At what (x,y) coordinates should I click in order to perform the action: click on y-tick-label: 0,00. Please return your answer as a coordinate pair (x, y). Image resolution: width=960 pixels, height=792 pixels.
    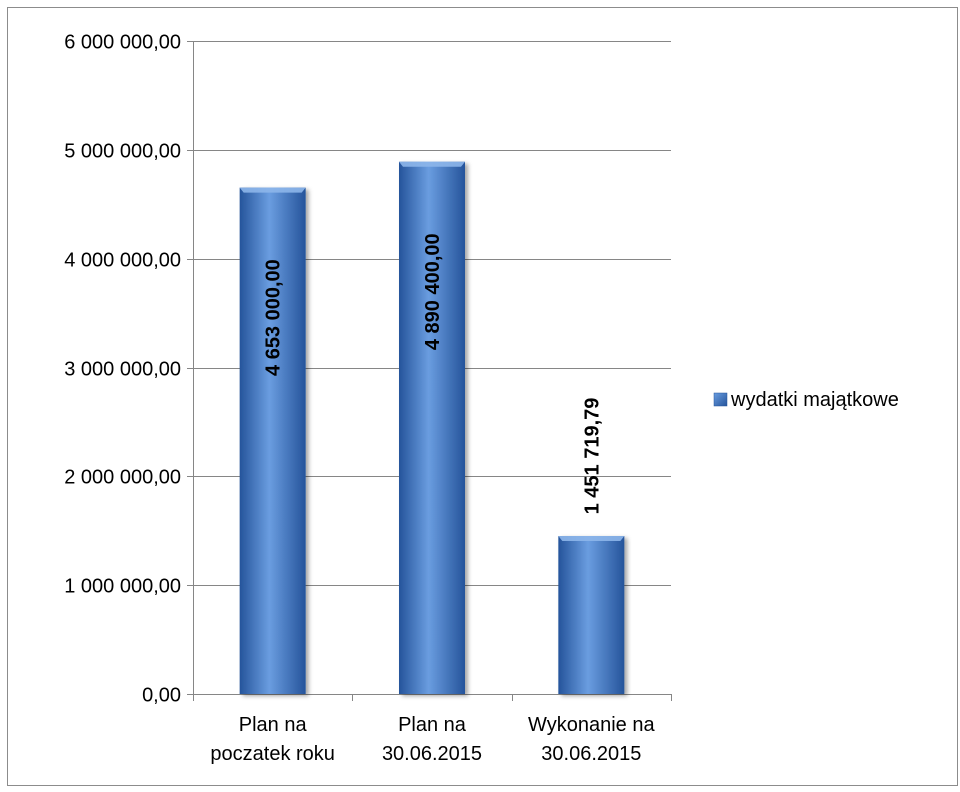
    Looking at the image, I should click on (161, 696).